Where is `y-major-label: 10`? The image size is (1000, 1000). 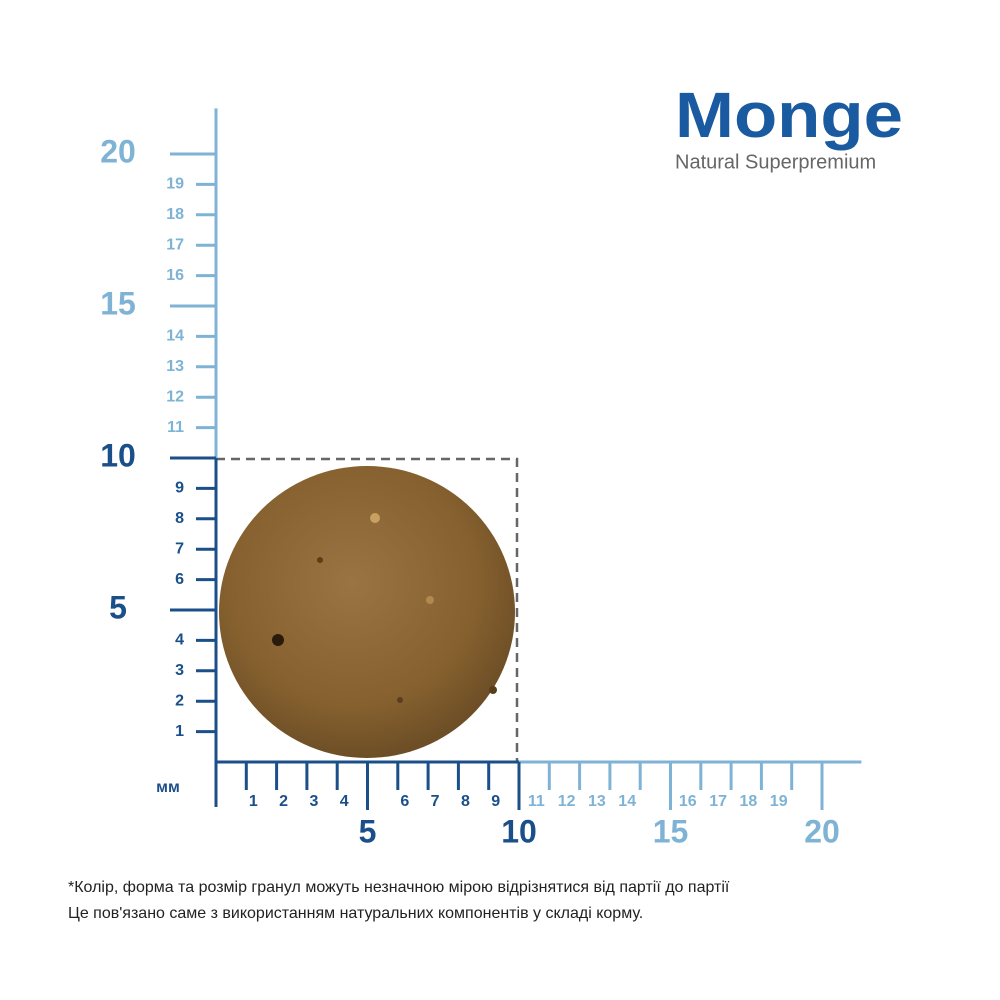 y-major-label: 10 is located at coordinates (118, 455).